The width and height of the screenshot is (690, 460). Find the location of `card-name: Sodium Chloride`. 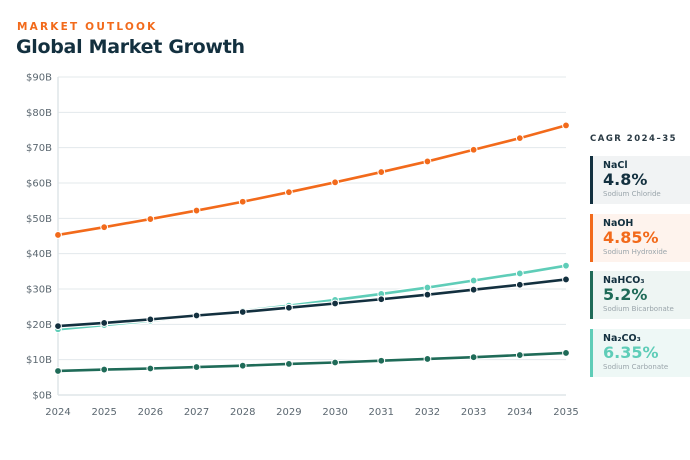

card-name: Sodium Chloride is located at coordinates (632, 194).